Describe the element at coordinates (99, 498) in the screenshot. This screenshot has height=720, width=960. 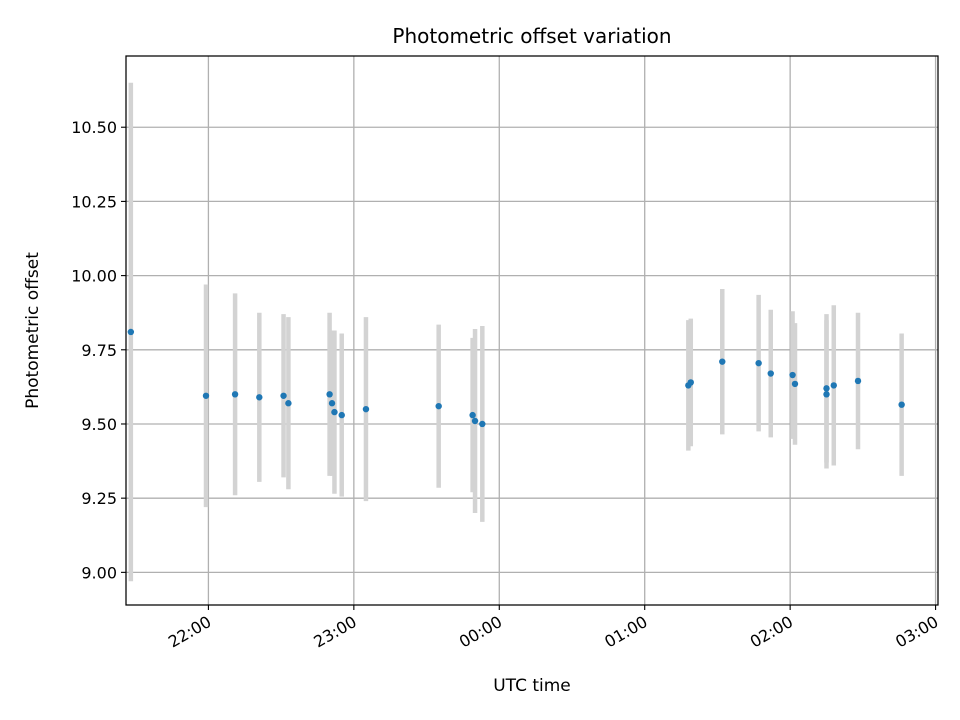
I see `y-tick-label: 9.25` at that location.